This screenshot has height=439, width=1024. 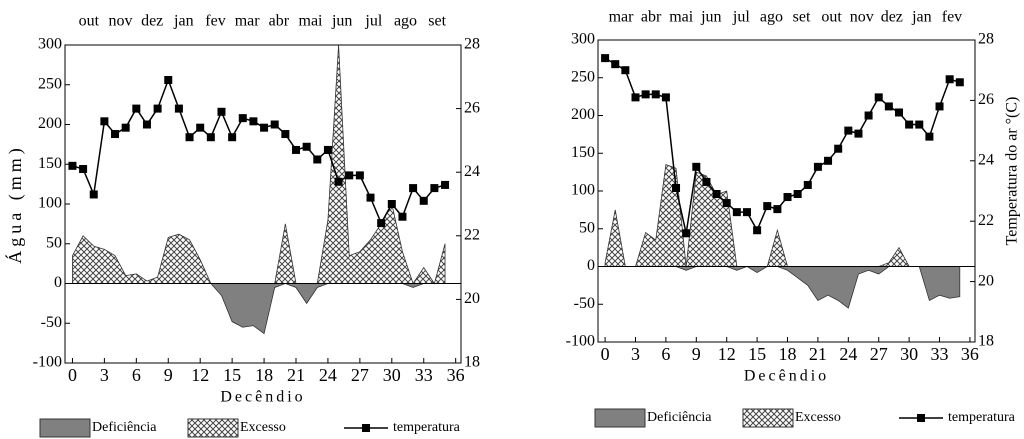 What do you see at coordinates (392, 375) in the screenshot?
I see `x-tick-label: 30` at bounding box center [392, 375].